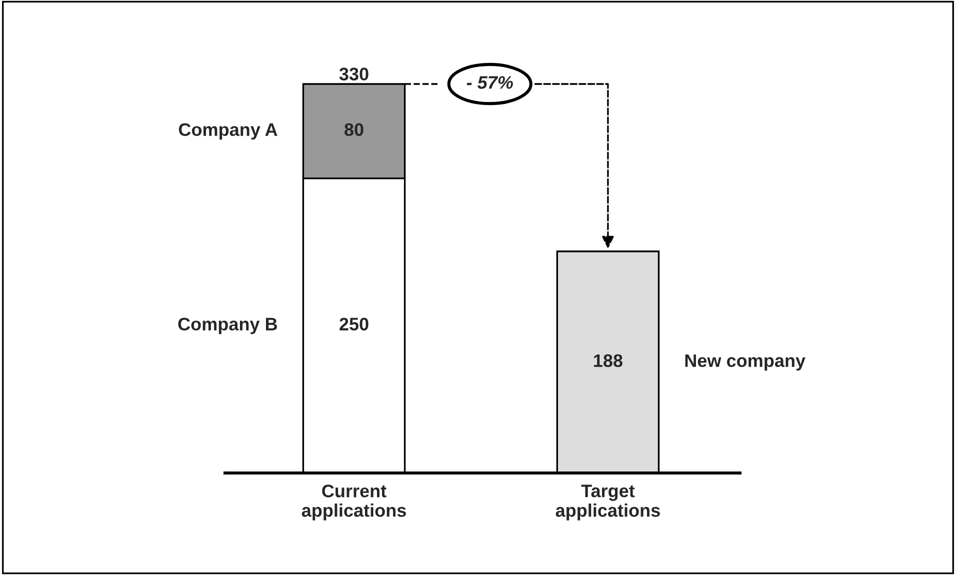 Image resolution: width=956 pixels, height=575 pixels. I want to click on data-label: 188, so click(608, 361).